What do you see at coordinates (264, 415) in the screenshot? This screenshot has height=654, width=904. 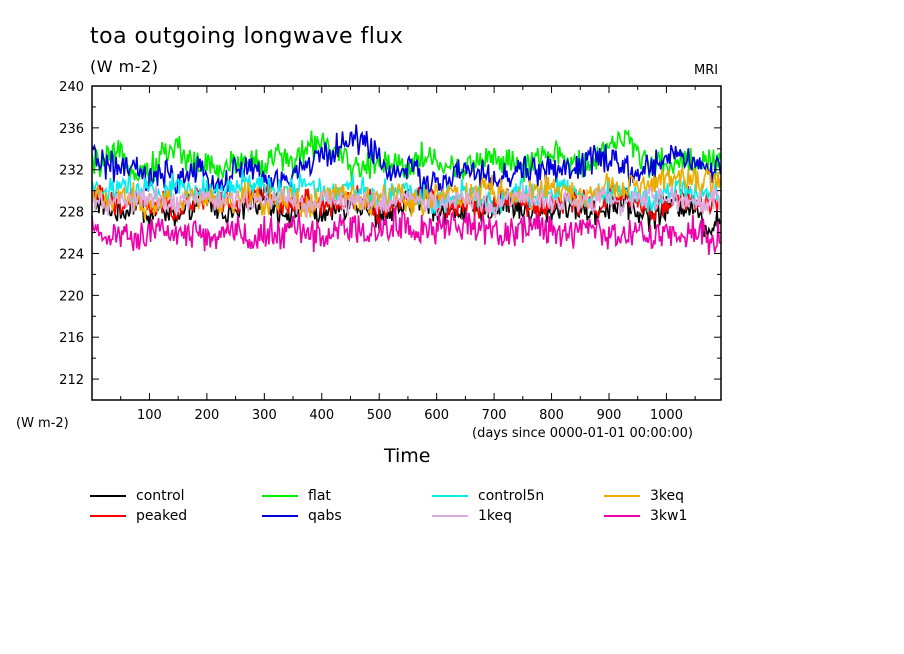 I see `x-tick-label: 300` at bounding box center [264, 415].